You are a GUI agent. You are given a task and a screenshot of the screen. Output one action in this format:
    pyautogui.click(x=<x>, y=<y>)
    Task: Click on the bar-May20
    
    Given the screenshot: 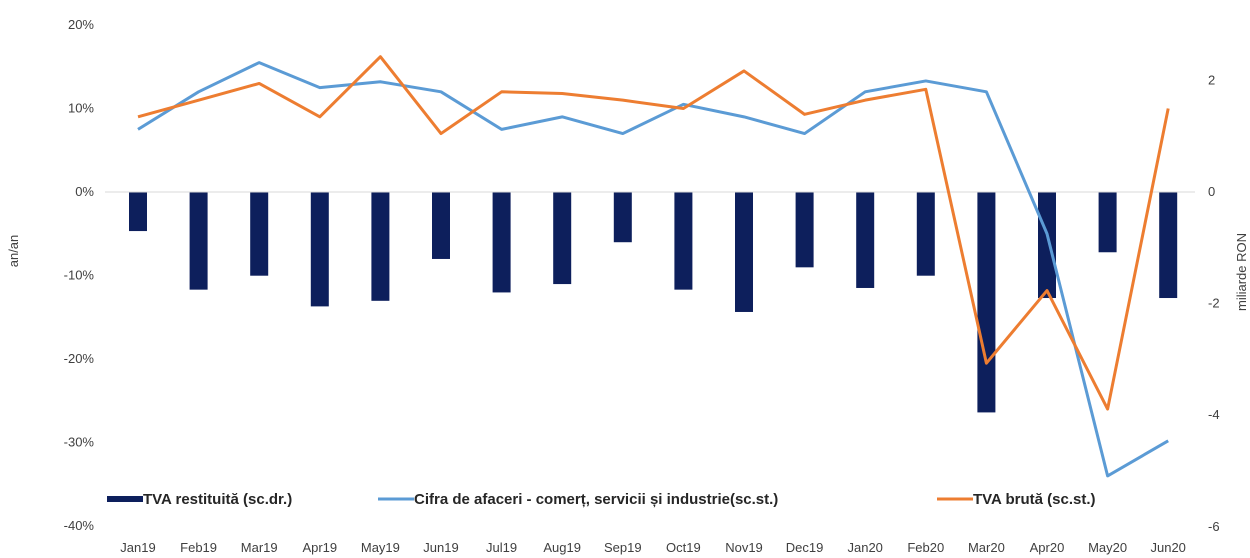 What is the action you would take?
    pyautogui.click(x=1107, y=222)
    